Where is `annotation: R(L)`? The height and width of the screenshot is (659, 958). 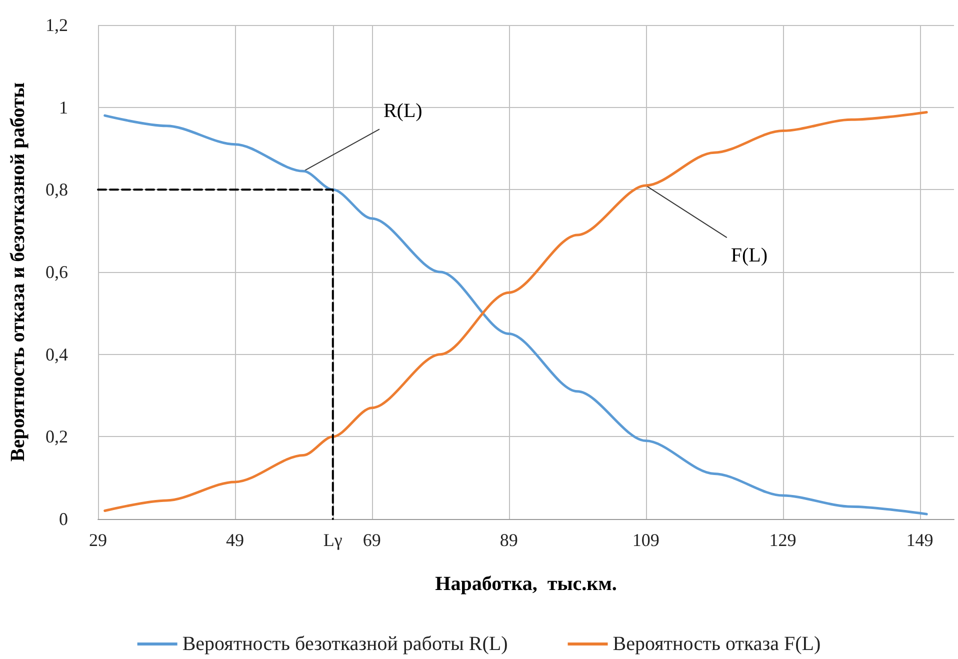 annotation: R(L) is located at coordinates (402, 111).